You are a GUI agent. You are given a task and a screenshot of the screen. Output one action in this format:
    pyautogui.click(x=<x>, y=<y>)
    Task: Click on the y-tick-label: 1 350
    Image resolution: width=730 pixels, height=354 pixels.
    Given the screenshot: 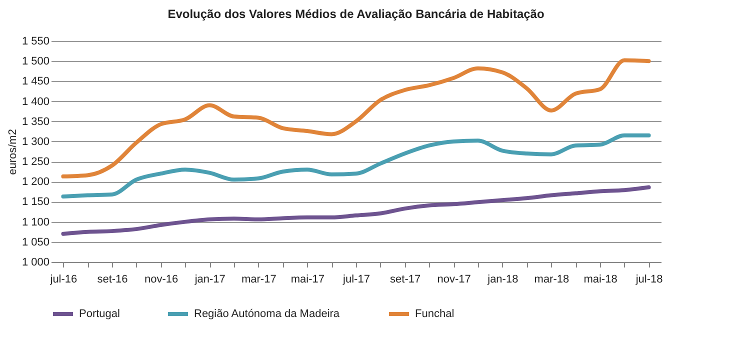 What is the action you would take?
    pyautogui.click(x=36, y=122)
    